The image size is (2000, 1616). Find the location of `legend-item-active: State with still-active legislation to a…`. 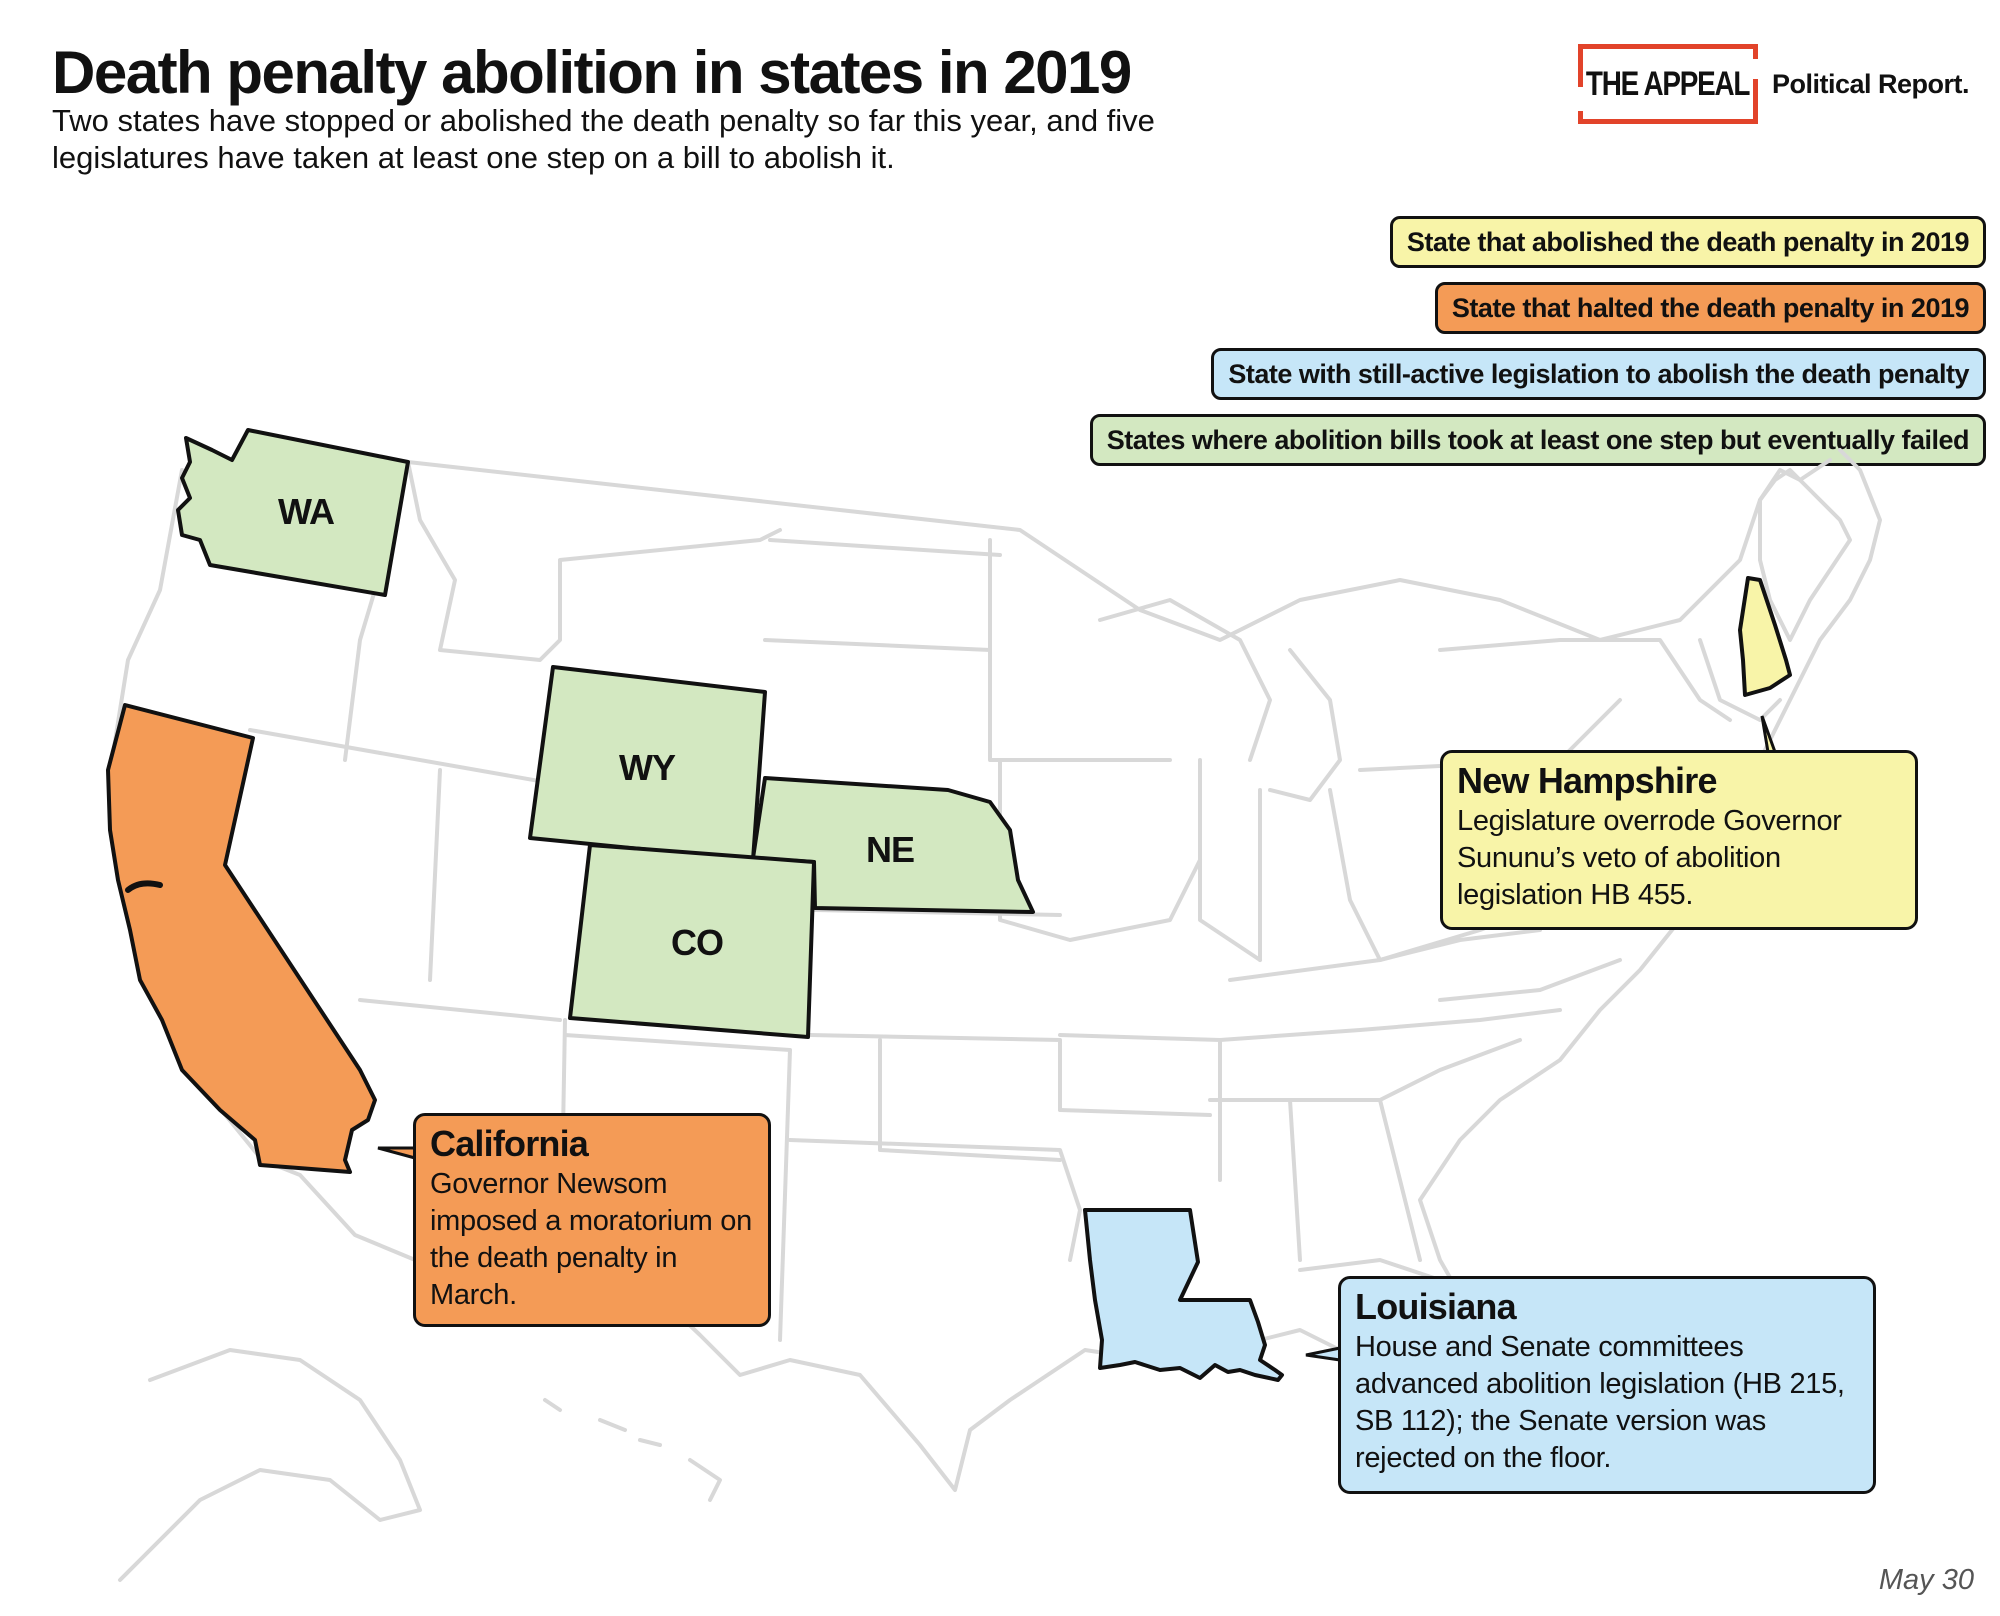

legend-item-active: State with still-active legislation to a… is located at coordinates (1598, 374).